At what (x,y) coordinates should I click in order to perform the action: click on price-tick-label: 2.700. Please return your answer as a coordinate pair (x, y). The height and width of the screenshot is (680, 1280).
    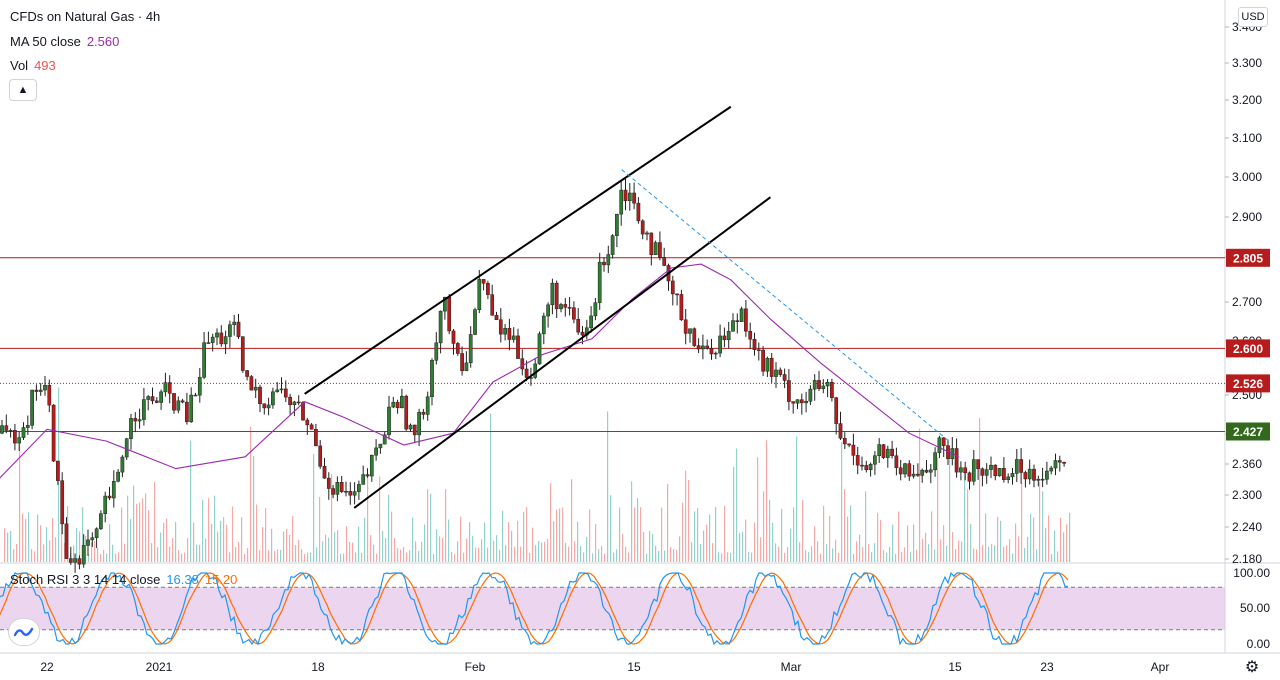
    Looking at the image, I should click on (1247, 302).